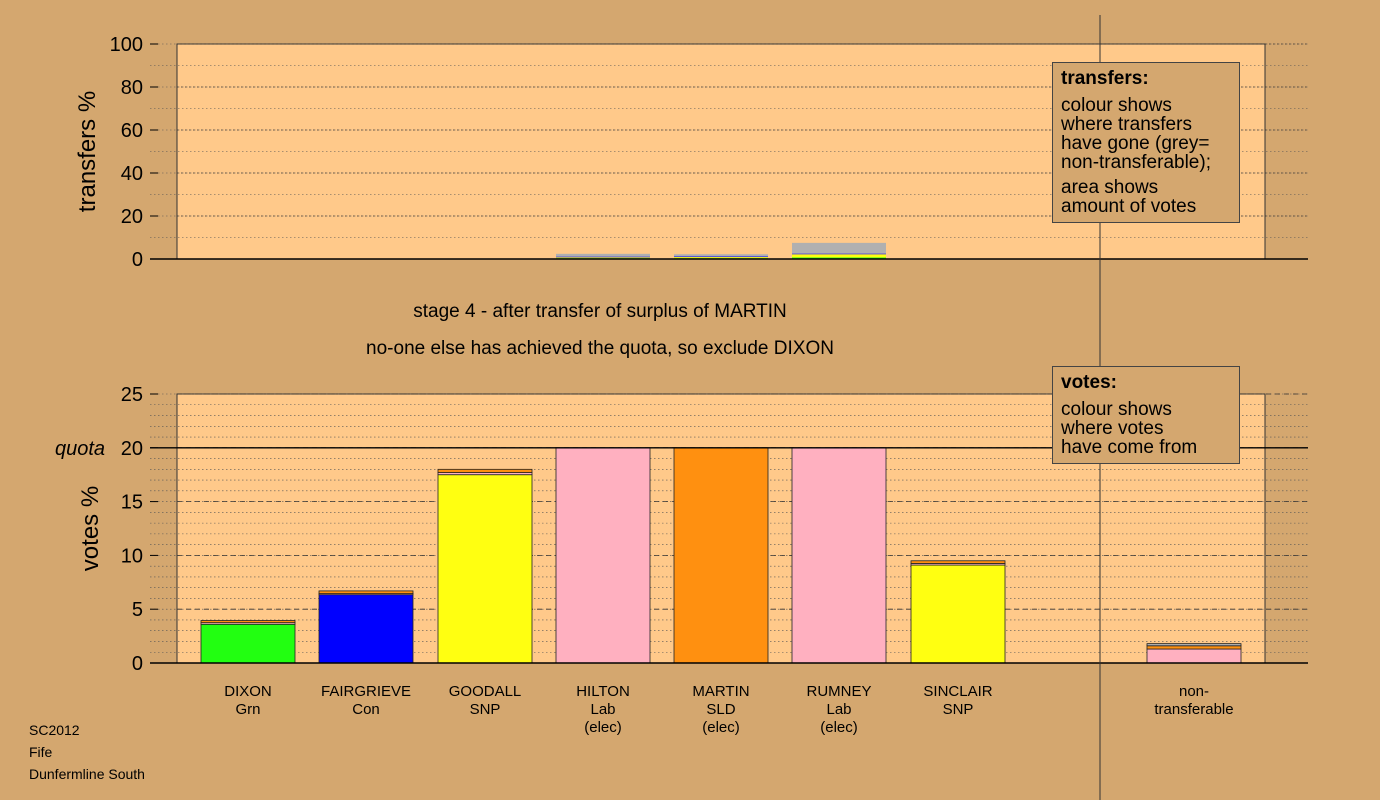  What do you see at coordinates (132, 556) in the screenshot?
I see `votes-tick-label: 10` at bounding box center [132, 556].